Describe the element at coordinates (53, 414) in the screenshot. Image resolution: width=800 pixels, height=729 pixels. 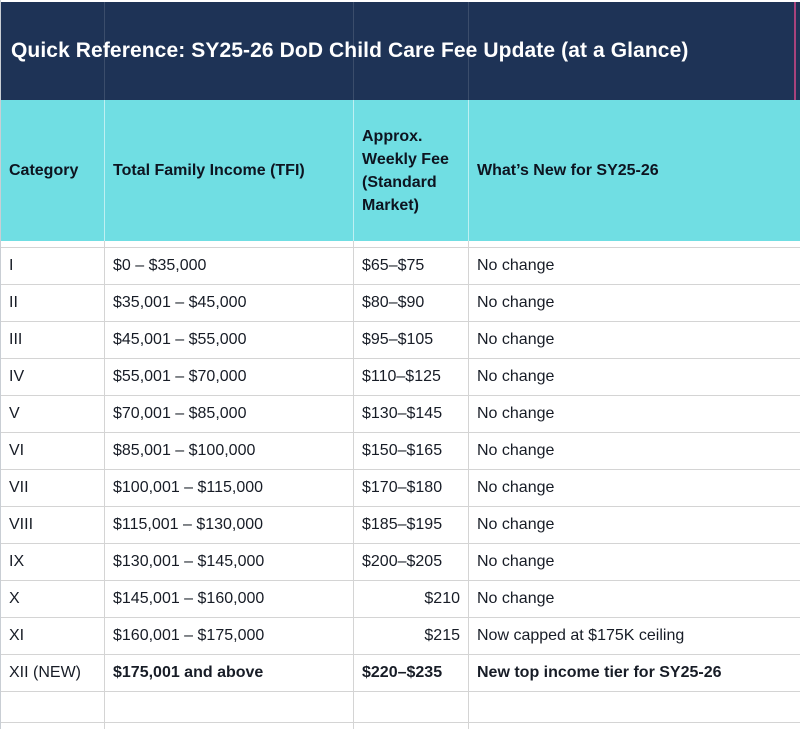
I see `cell-category: V` at that location.